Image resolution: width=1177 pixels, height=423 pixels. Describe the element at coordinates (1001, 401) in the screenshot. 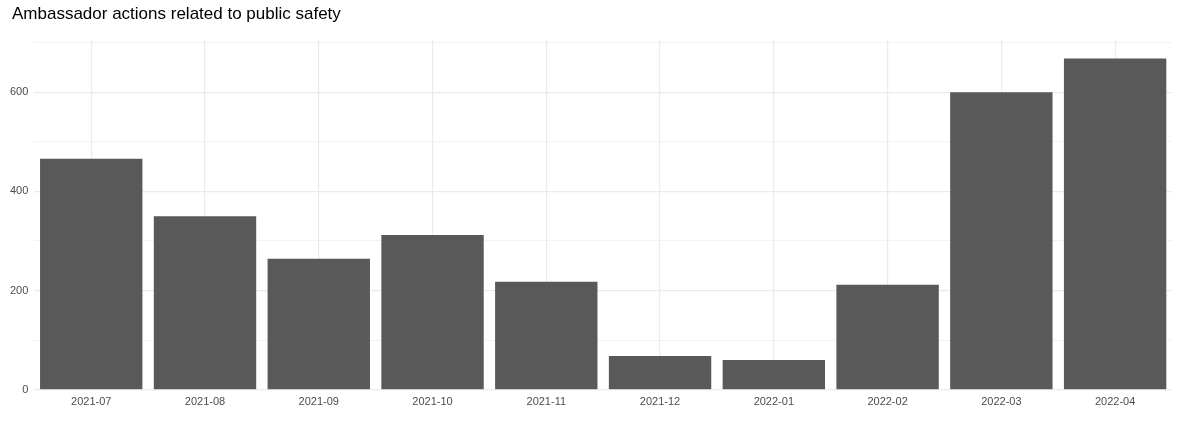

I see `x-tick-label: 2022-03` at that location.